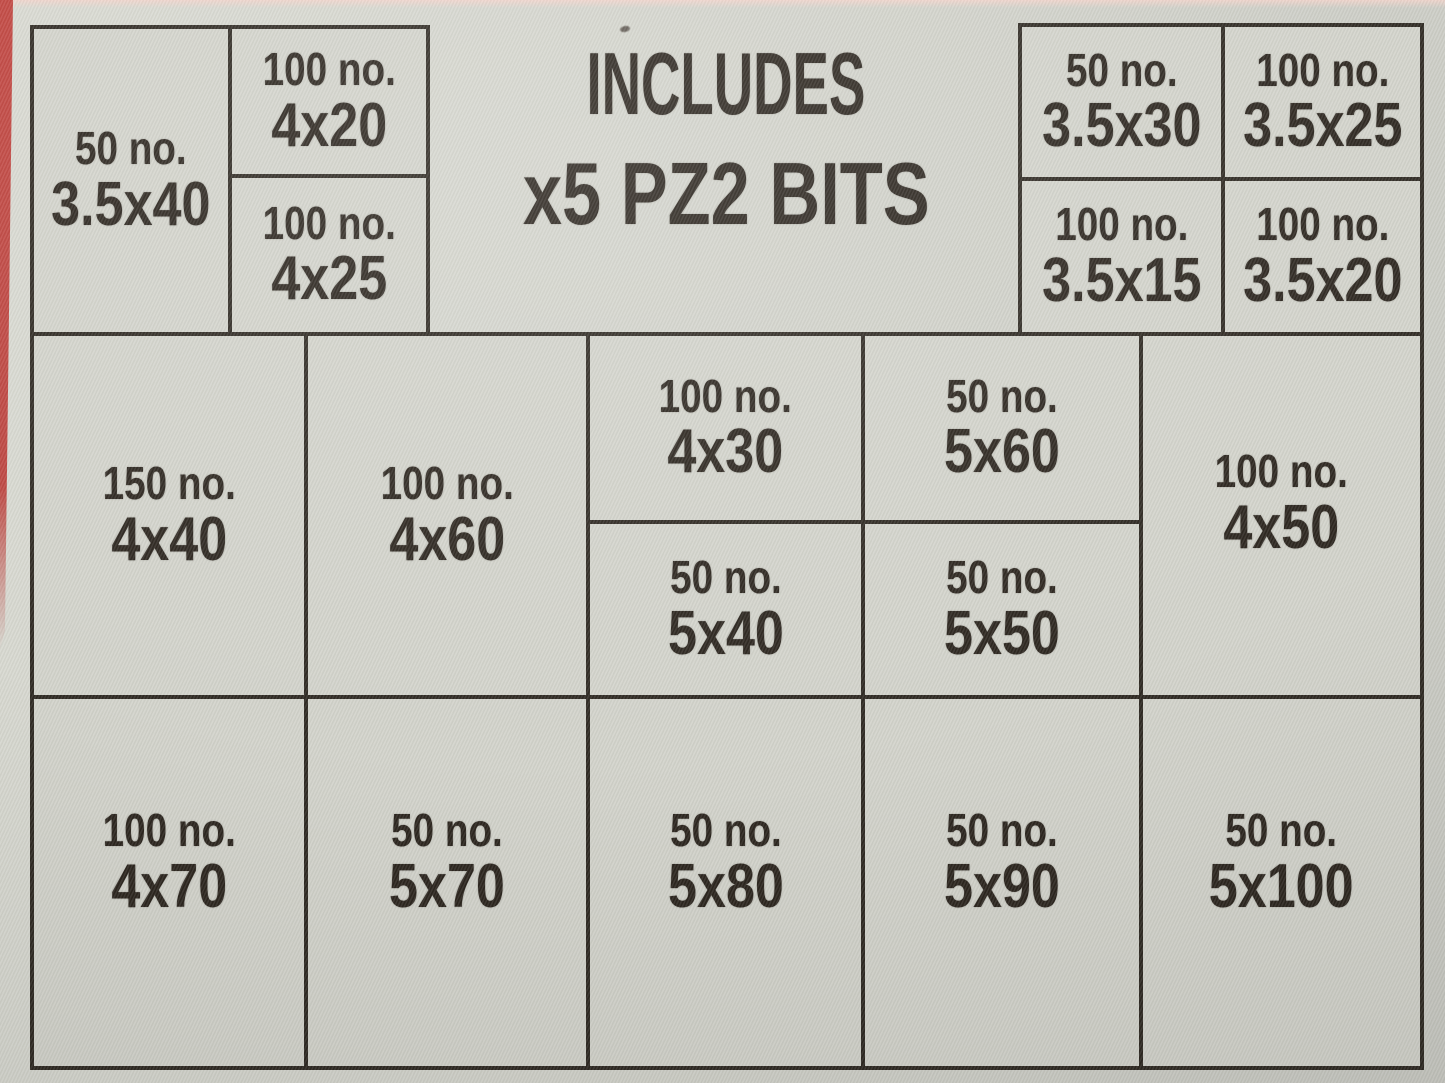  Describe the element at coordinates (169, 539) in the screenshot. I see `size-label: 4x40` at that location.